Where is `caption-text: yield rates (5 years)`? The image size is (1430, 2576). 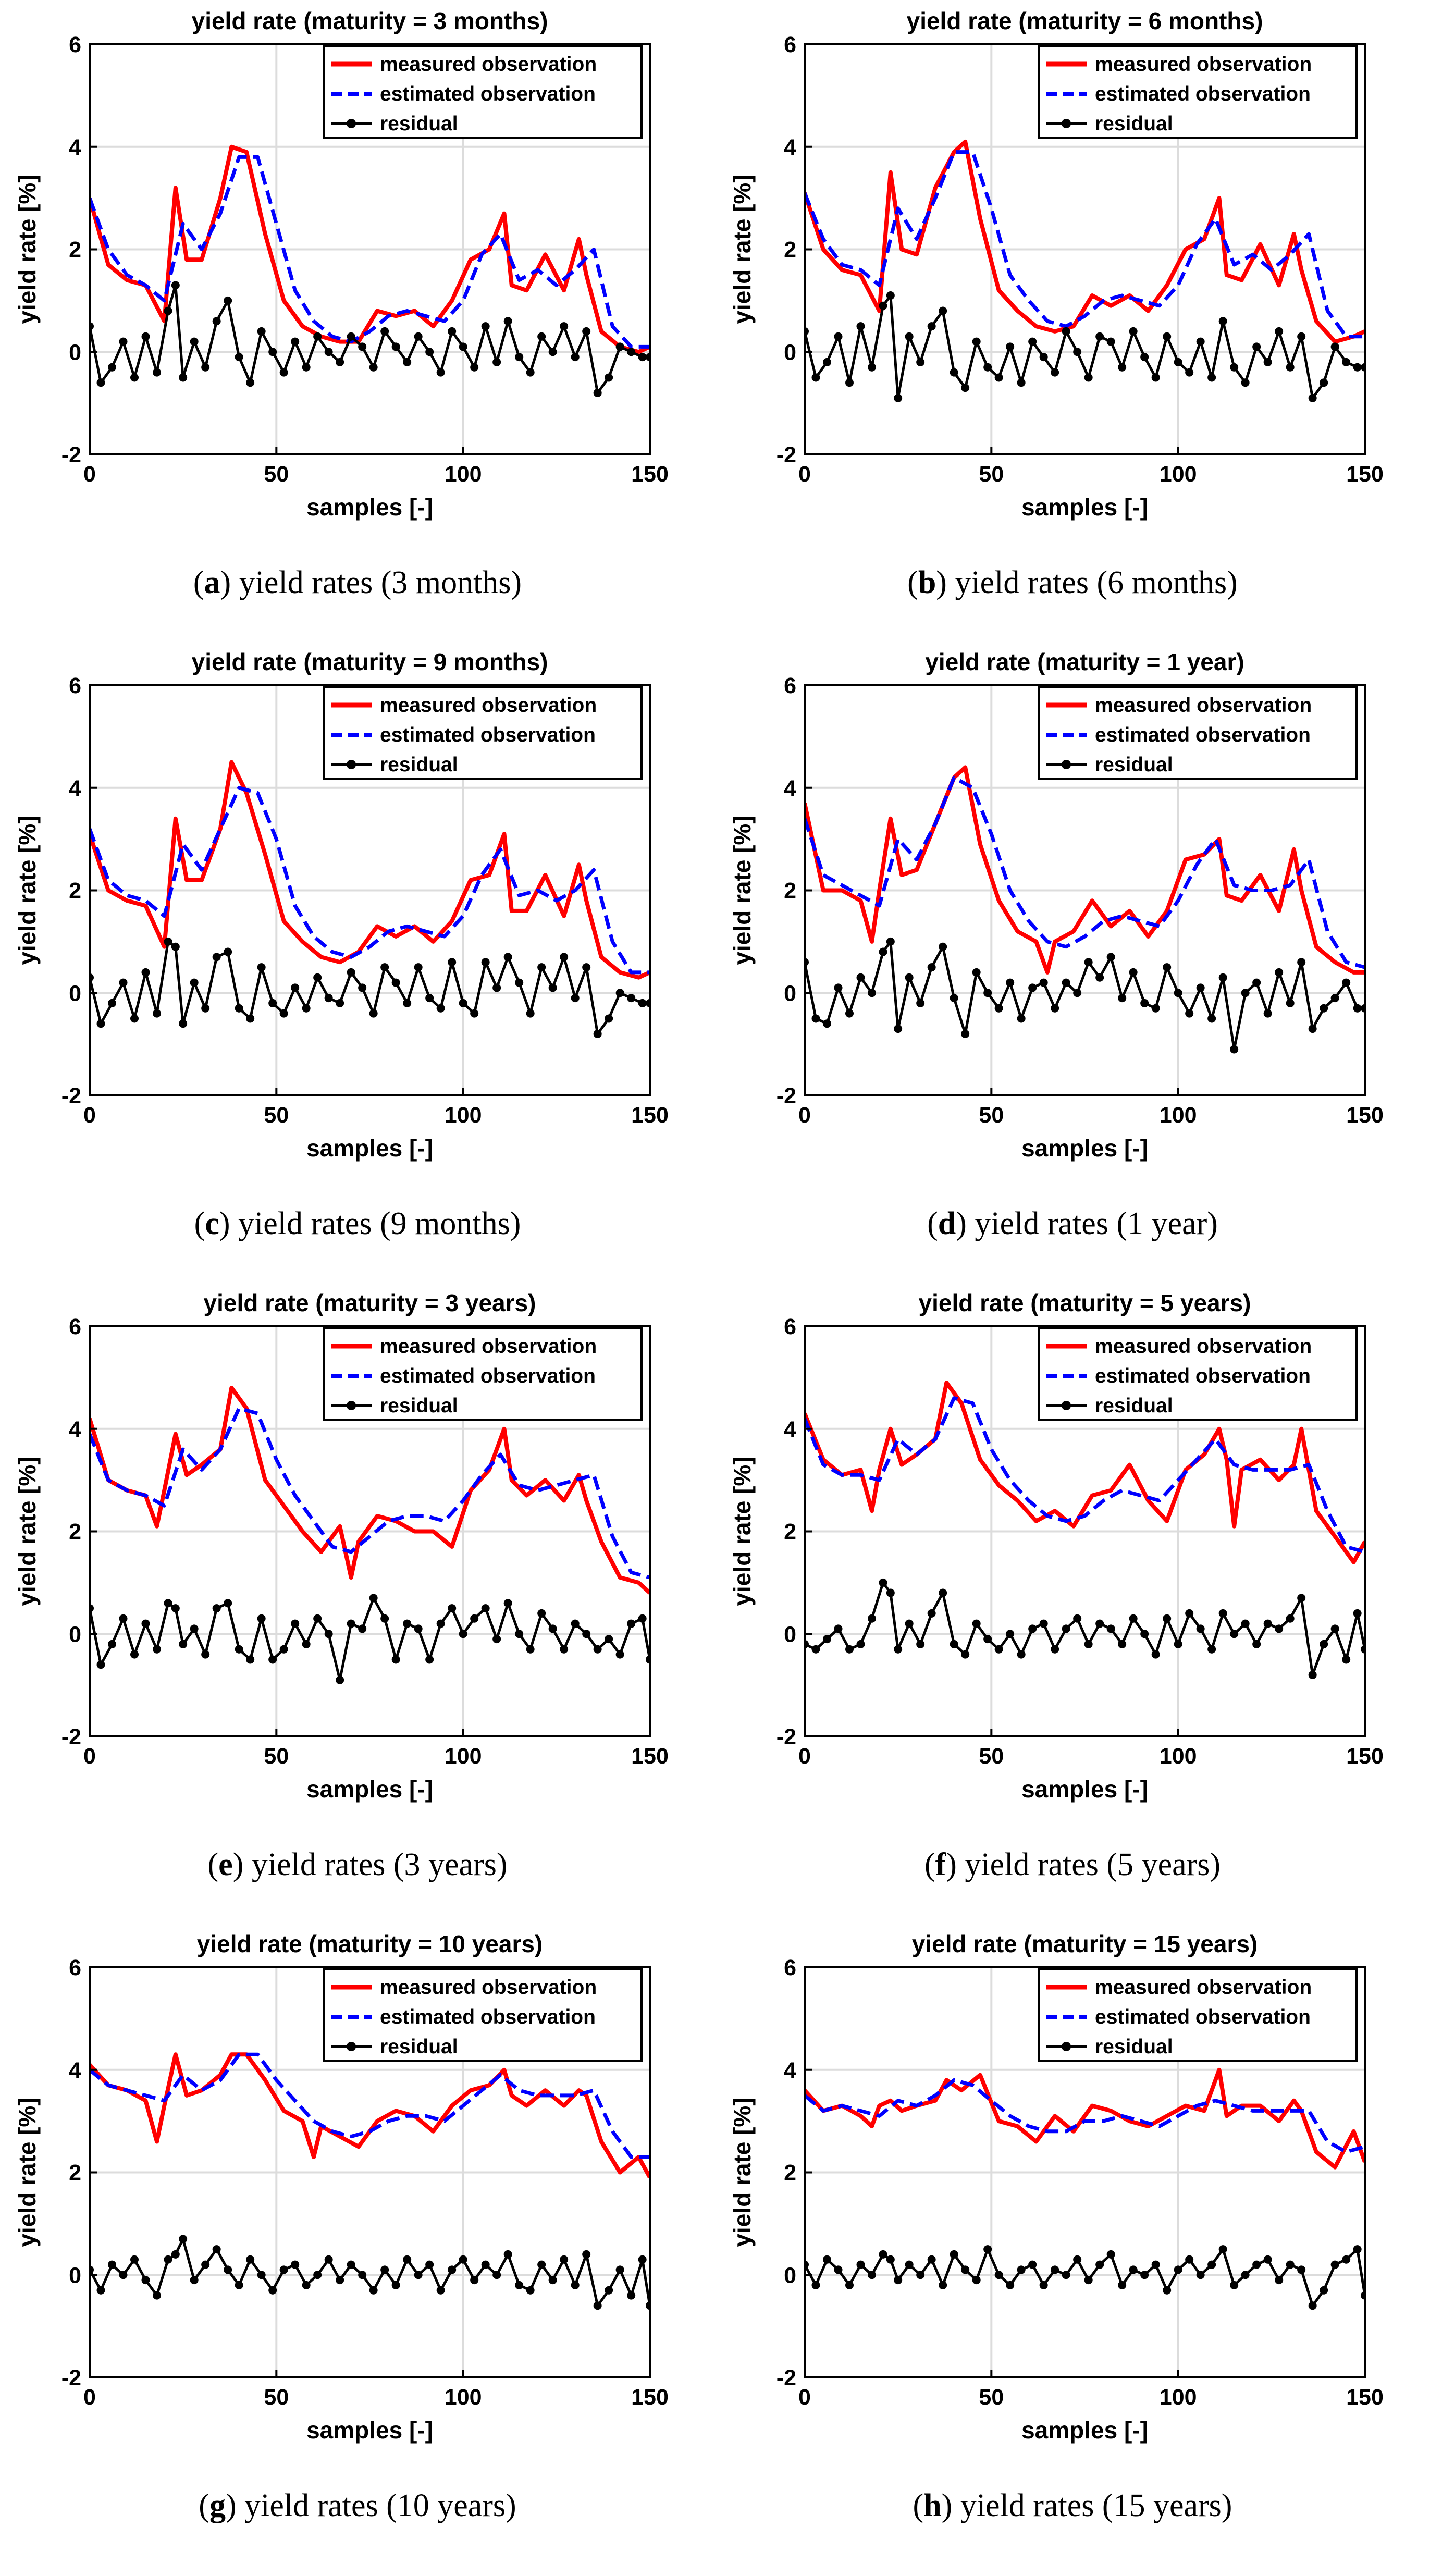
caption-text: yield rates (5 years) is located at coordinates (1093, 1864).